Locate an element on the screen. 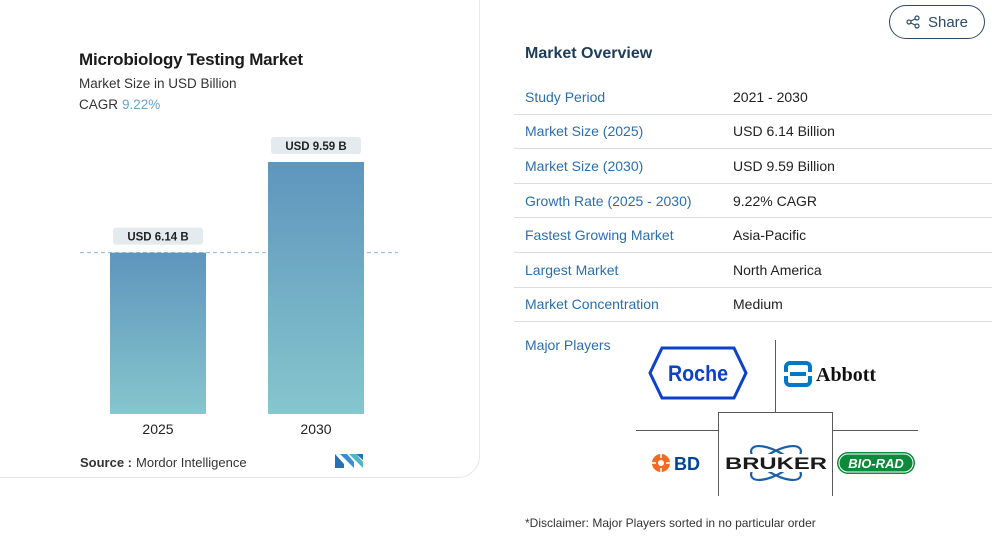  bd-logo: BD is located at coordinates (676, 464).